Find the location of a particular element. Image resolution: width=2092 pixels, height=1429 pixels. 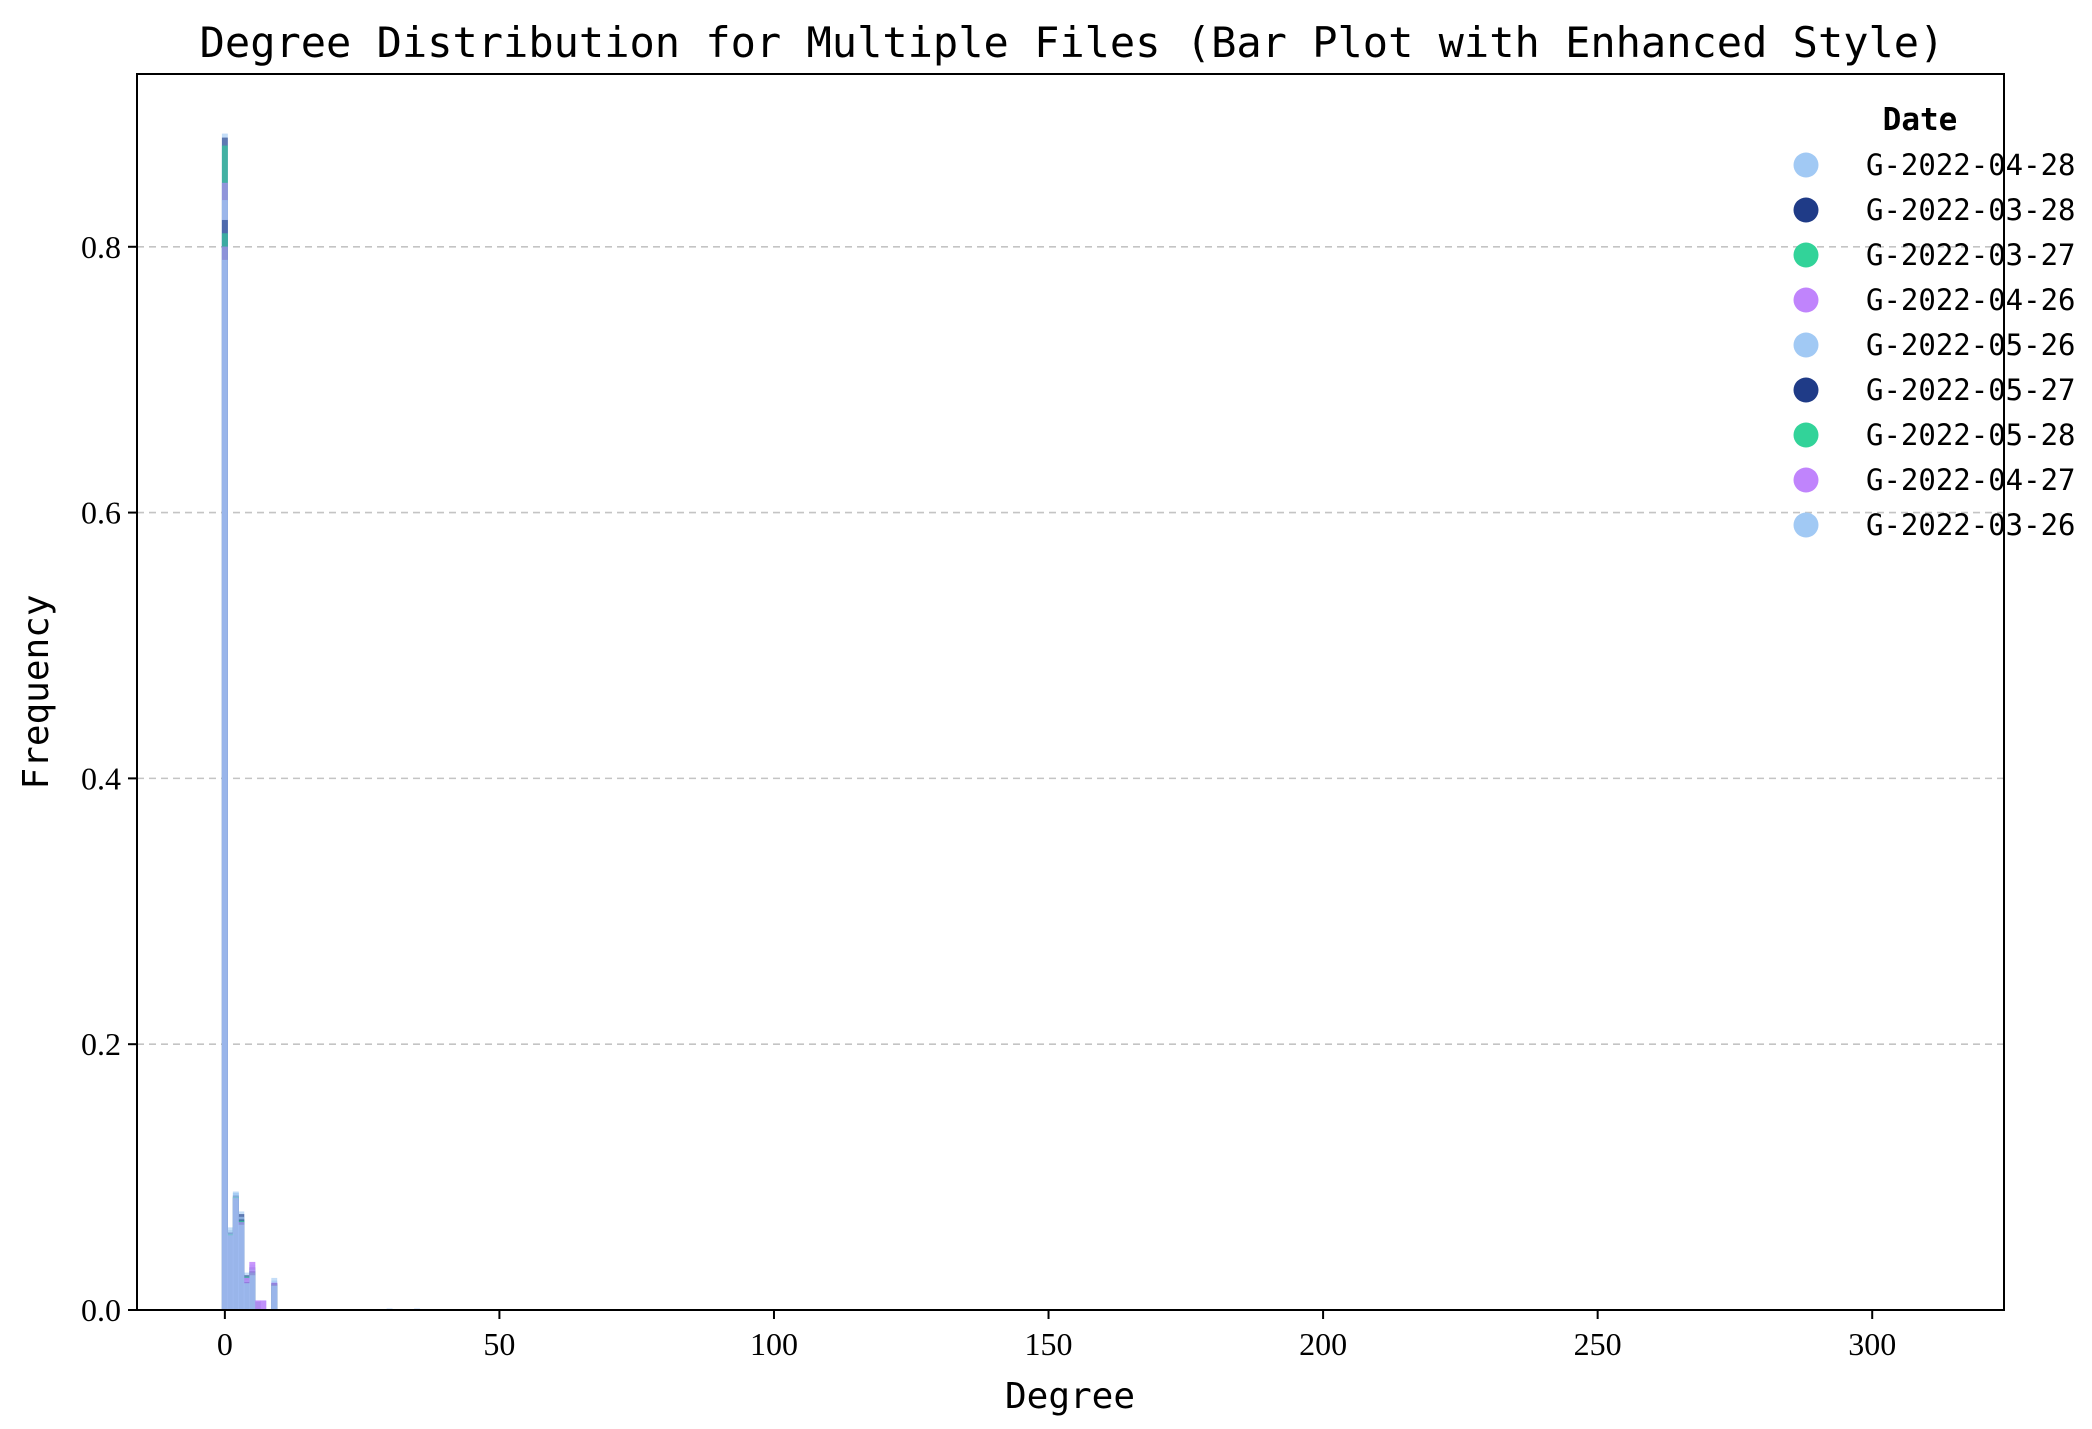

y-tick-label: 0.0 is located at coordinates (101, 1310).